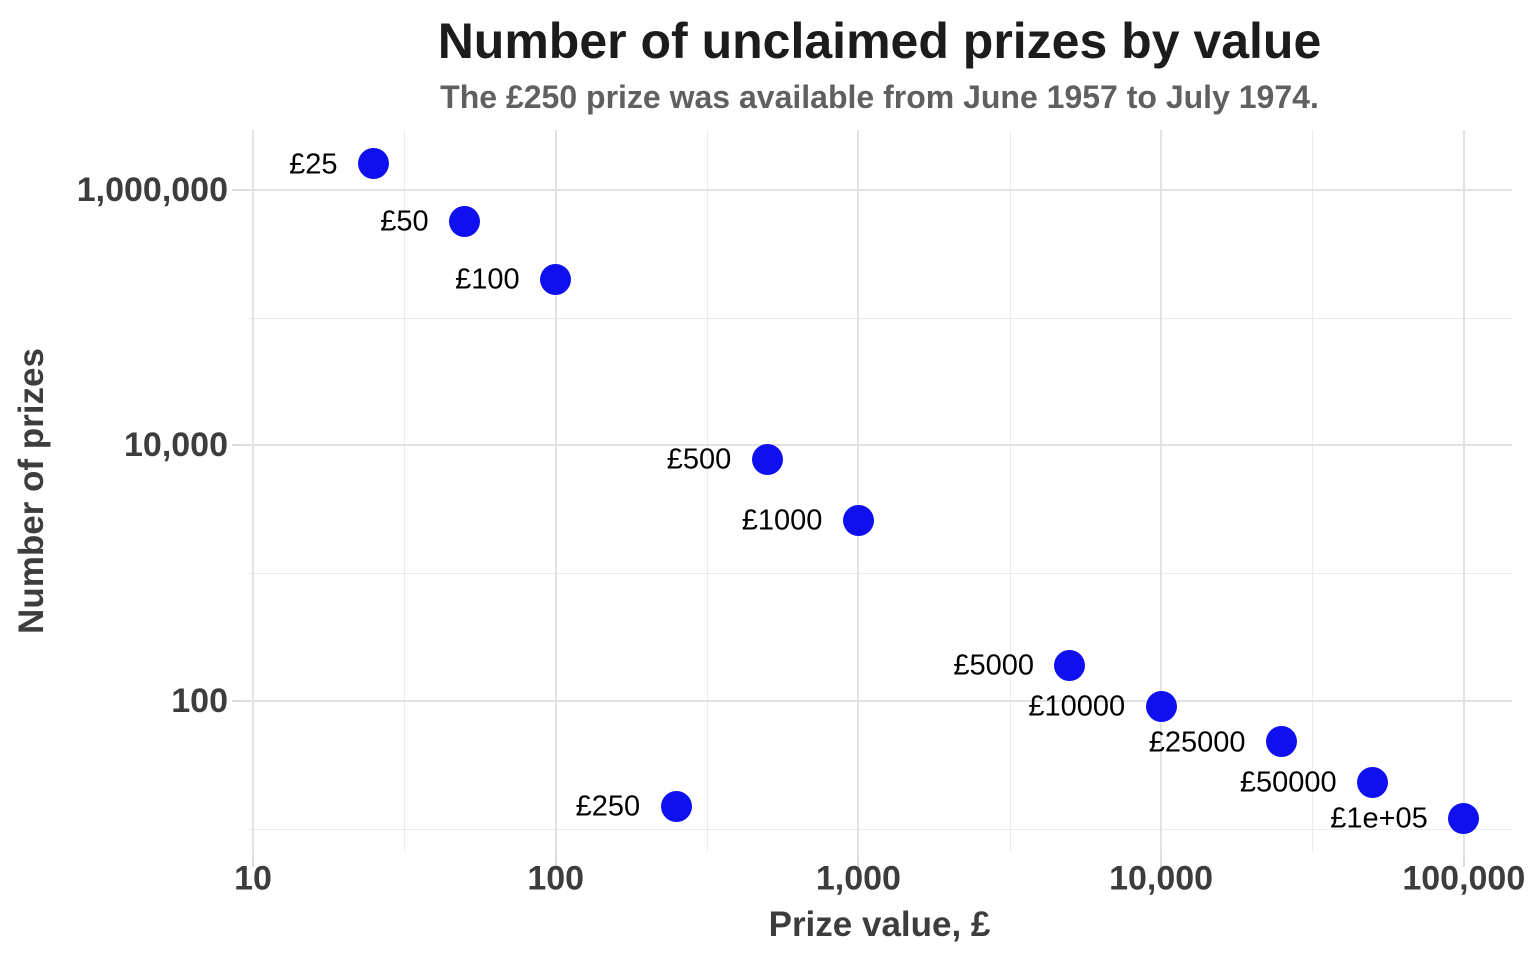  What do you see at coordinates (152, 190) in the screenshot?
I see `y-tick-label: 1,000,000` at bounding box center [152, 190].